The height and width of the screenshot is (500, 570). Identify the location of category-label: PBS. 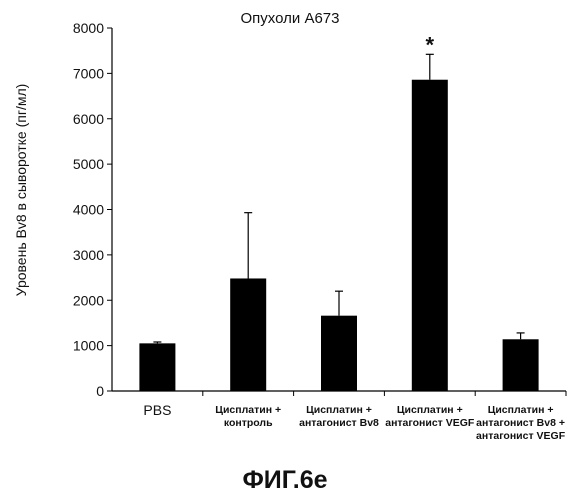
(157, 410).